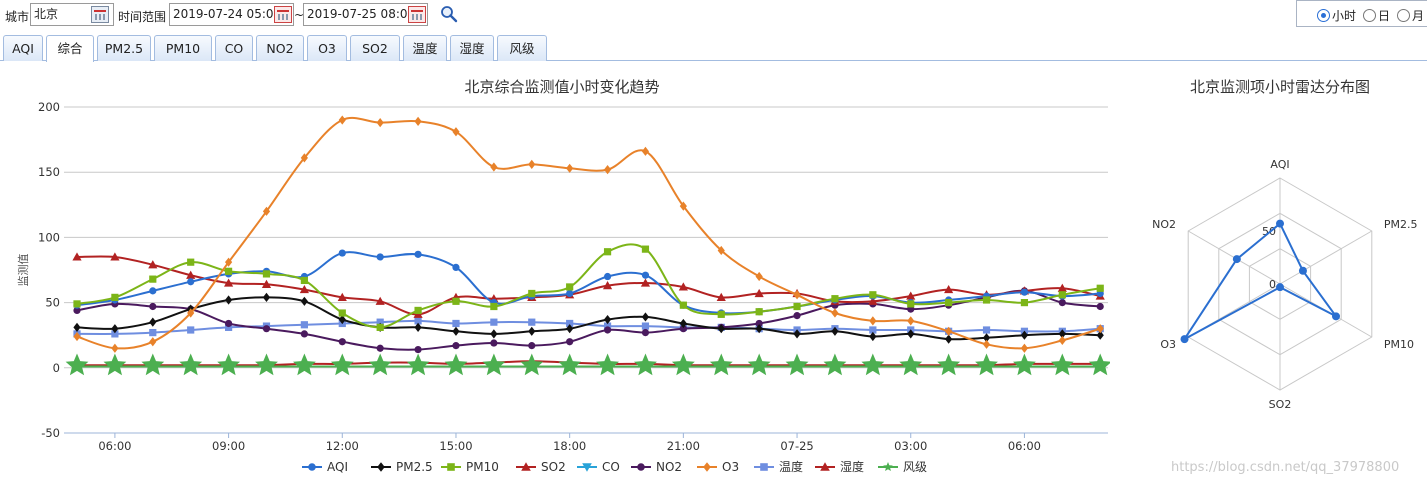 Image resolution: width=1427 pixels, height=489 pixels. I want to click on x-tick-label: 07-25, so click(796, 446).